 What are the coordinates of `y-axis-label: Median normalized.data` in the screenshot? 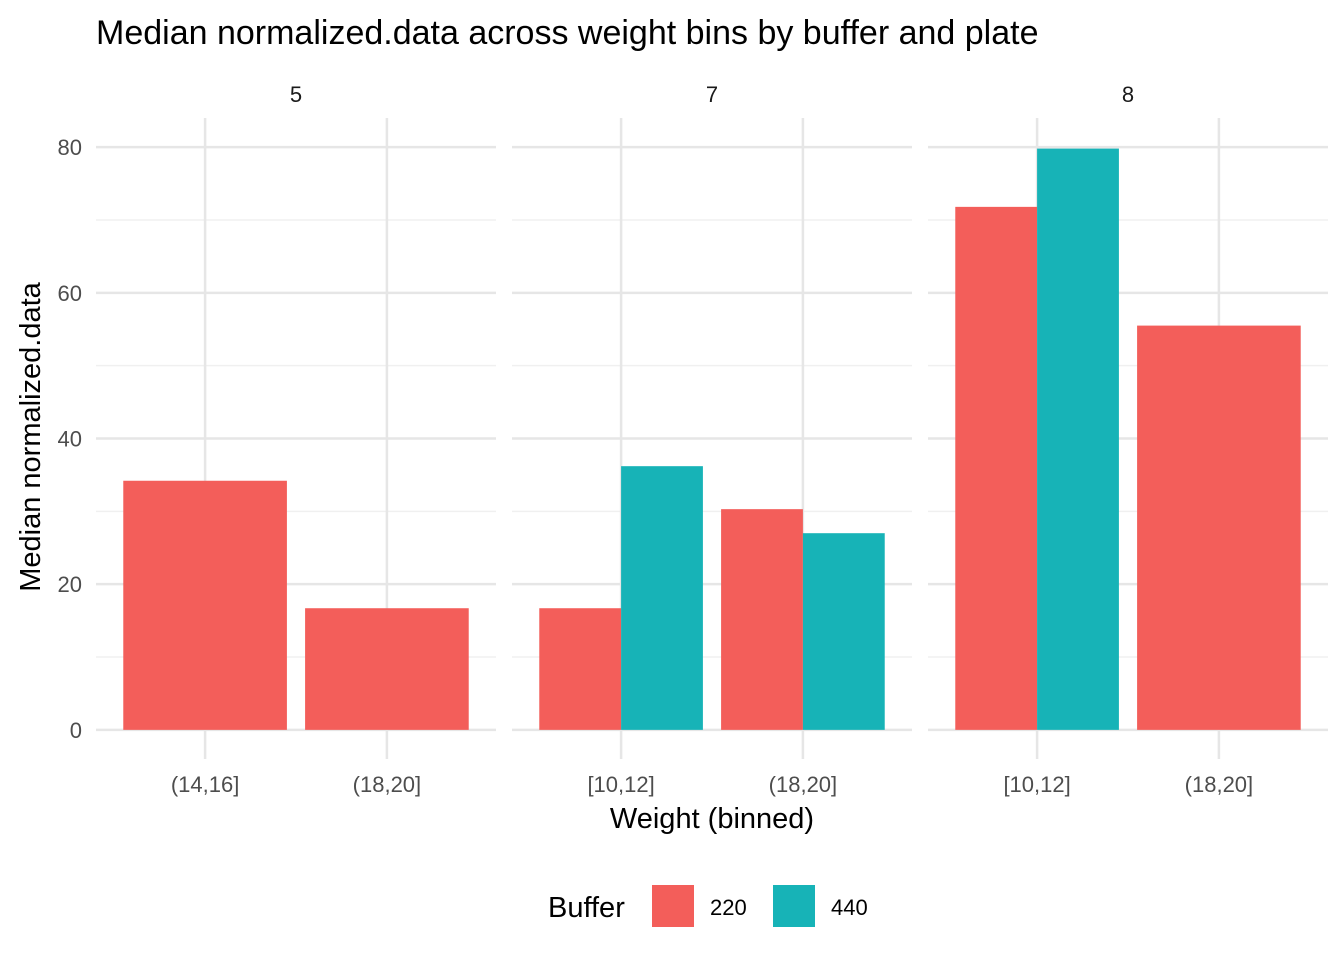 It's located at (31, 436).